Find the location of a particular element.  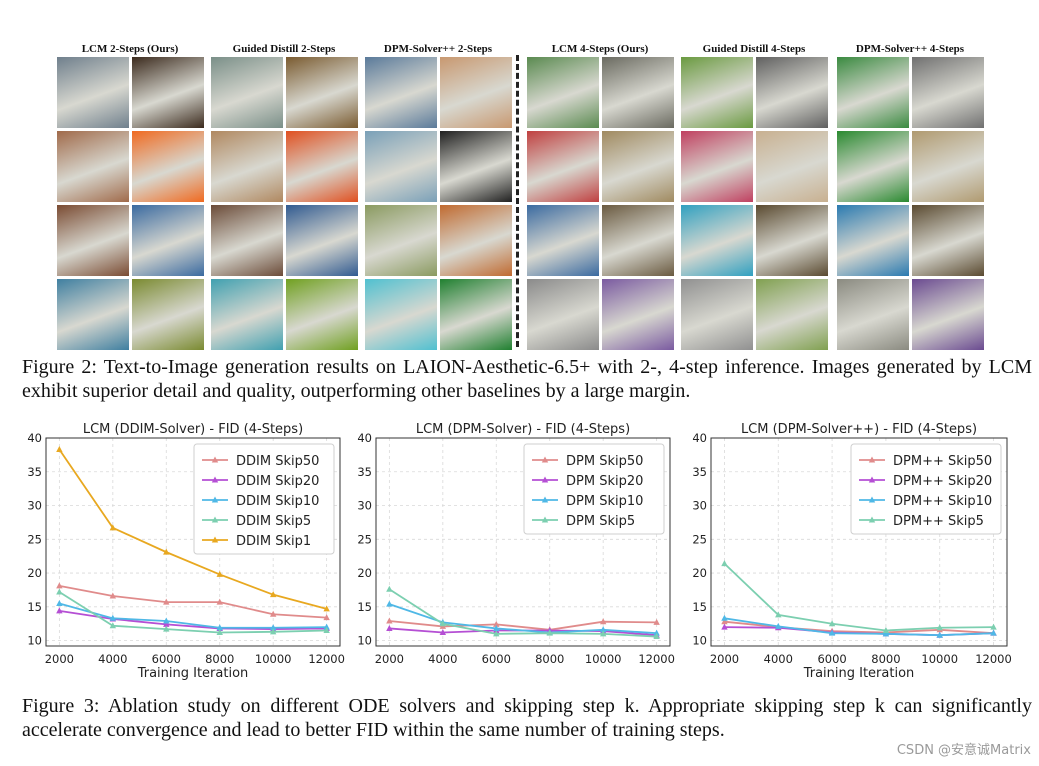

x-tick-label: 12000 is located at coordinates (993, 659).